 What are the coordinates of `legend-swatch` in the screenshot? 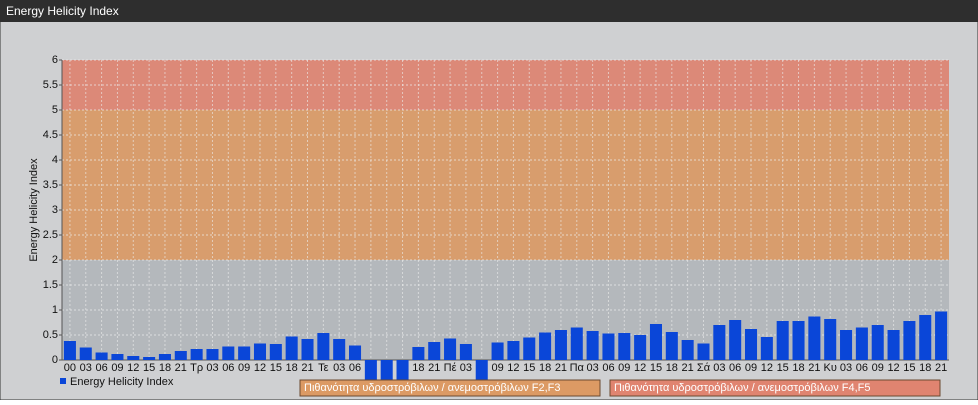 It's located at (63, 381).